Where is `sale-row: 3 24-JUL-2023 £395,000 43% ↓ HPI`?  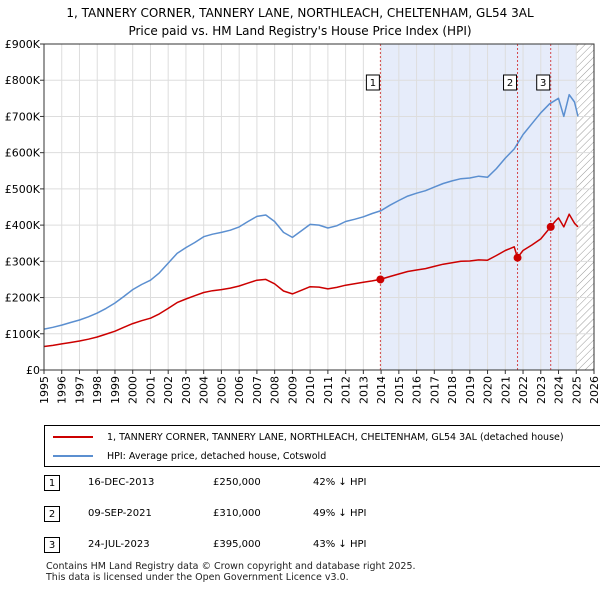
sale-row: 3 24-JUL-2023 £395,000 43% ↓ HPI is located at coordinates (300, 547).